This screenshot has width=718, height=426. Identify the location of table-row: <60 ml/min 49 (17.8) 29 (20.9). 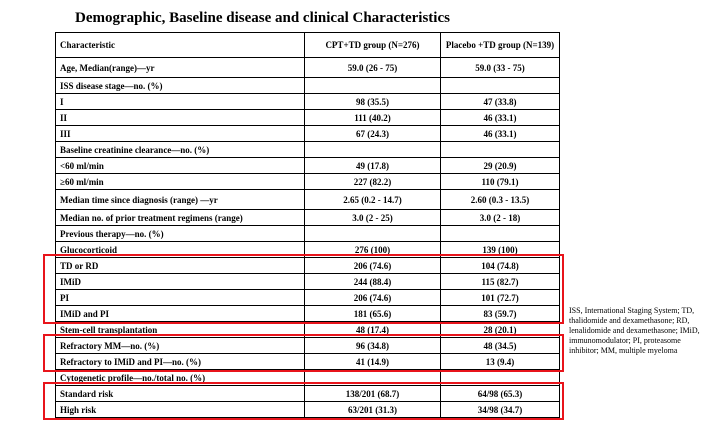
(307, 165).